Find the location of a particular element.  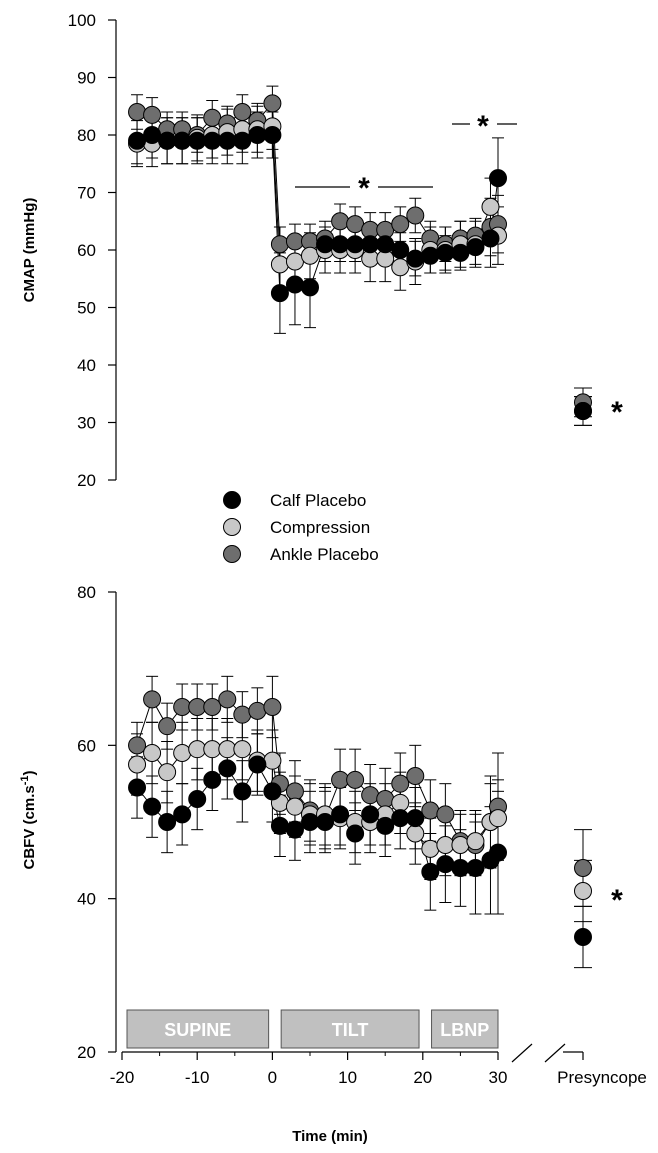

cmap-presyncope-point-calf-placebo is located at coordinates (583, 411).